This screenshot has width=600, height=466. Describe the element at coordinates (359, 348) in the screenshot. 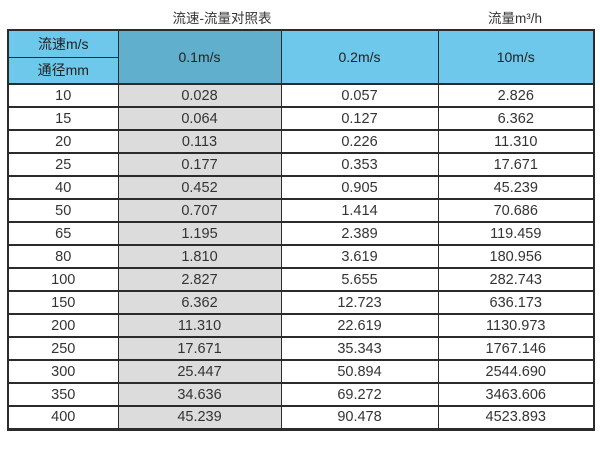

I see `flow-value-cell: 35.343` at that location.